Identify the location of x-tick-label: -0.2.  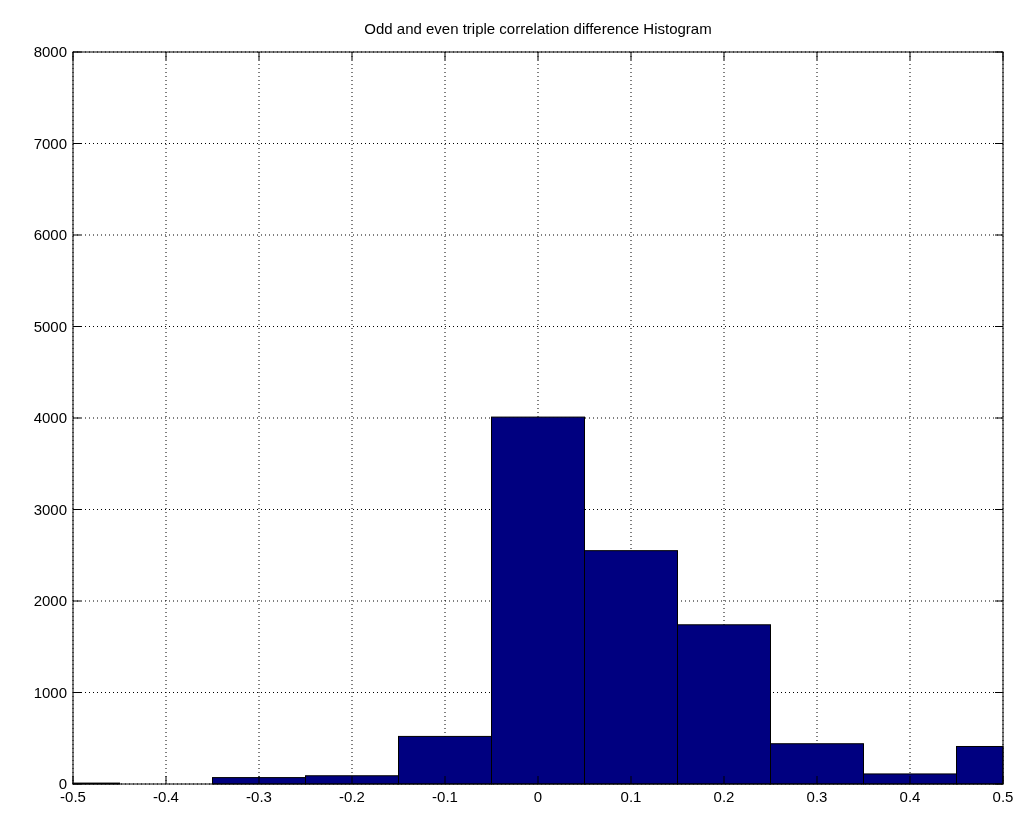
(352, 796).